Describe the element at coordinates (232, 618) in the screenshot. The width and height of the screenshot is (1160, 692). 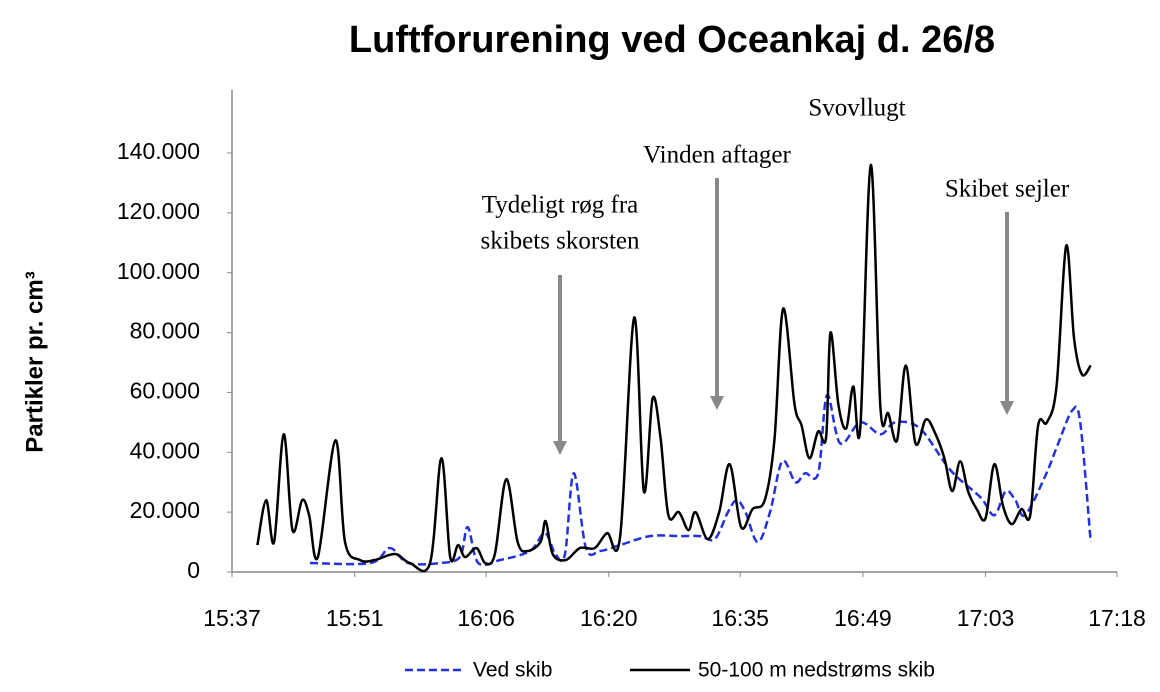
I see `x-tick-label: 15:37` at that location.